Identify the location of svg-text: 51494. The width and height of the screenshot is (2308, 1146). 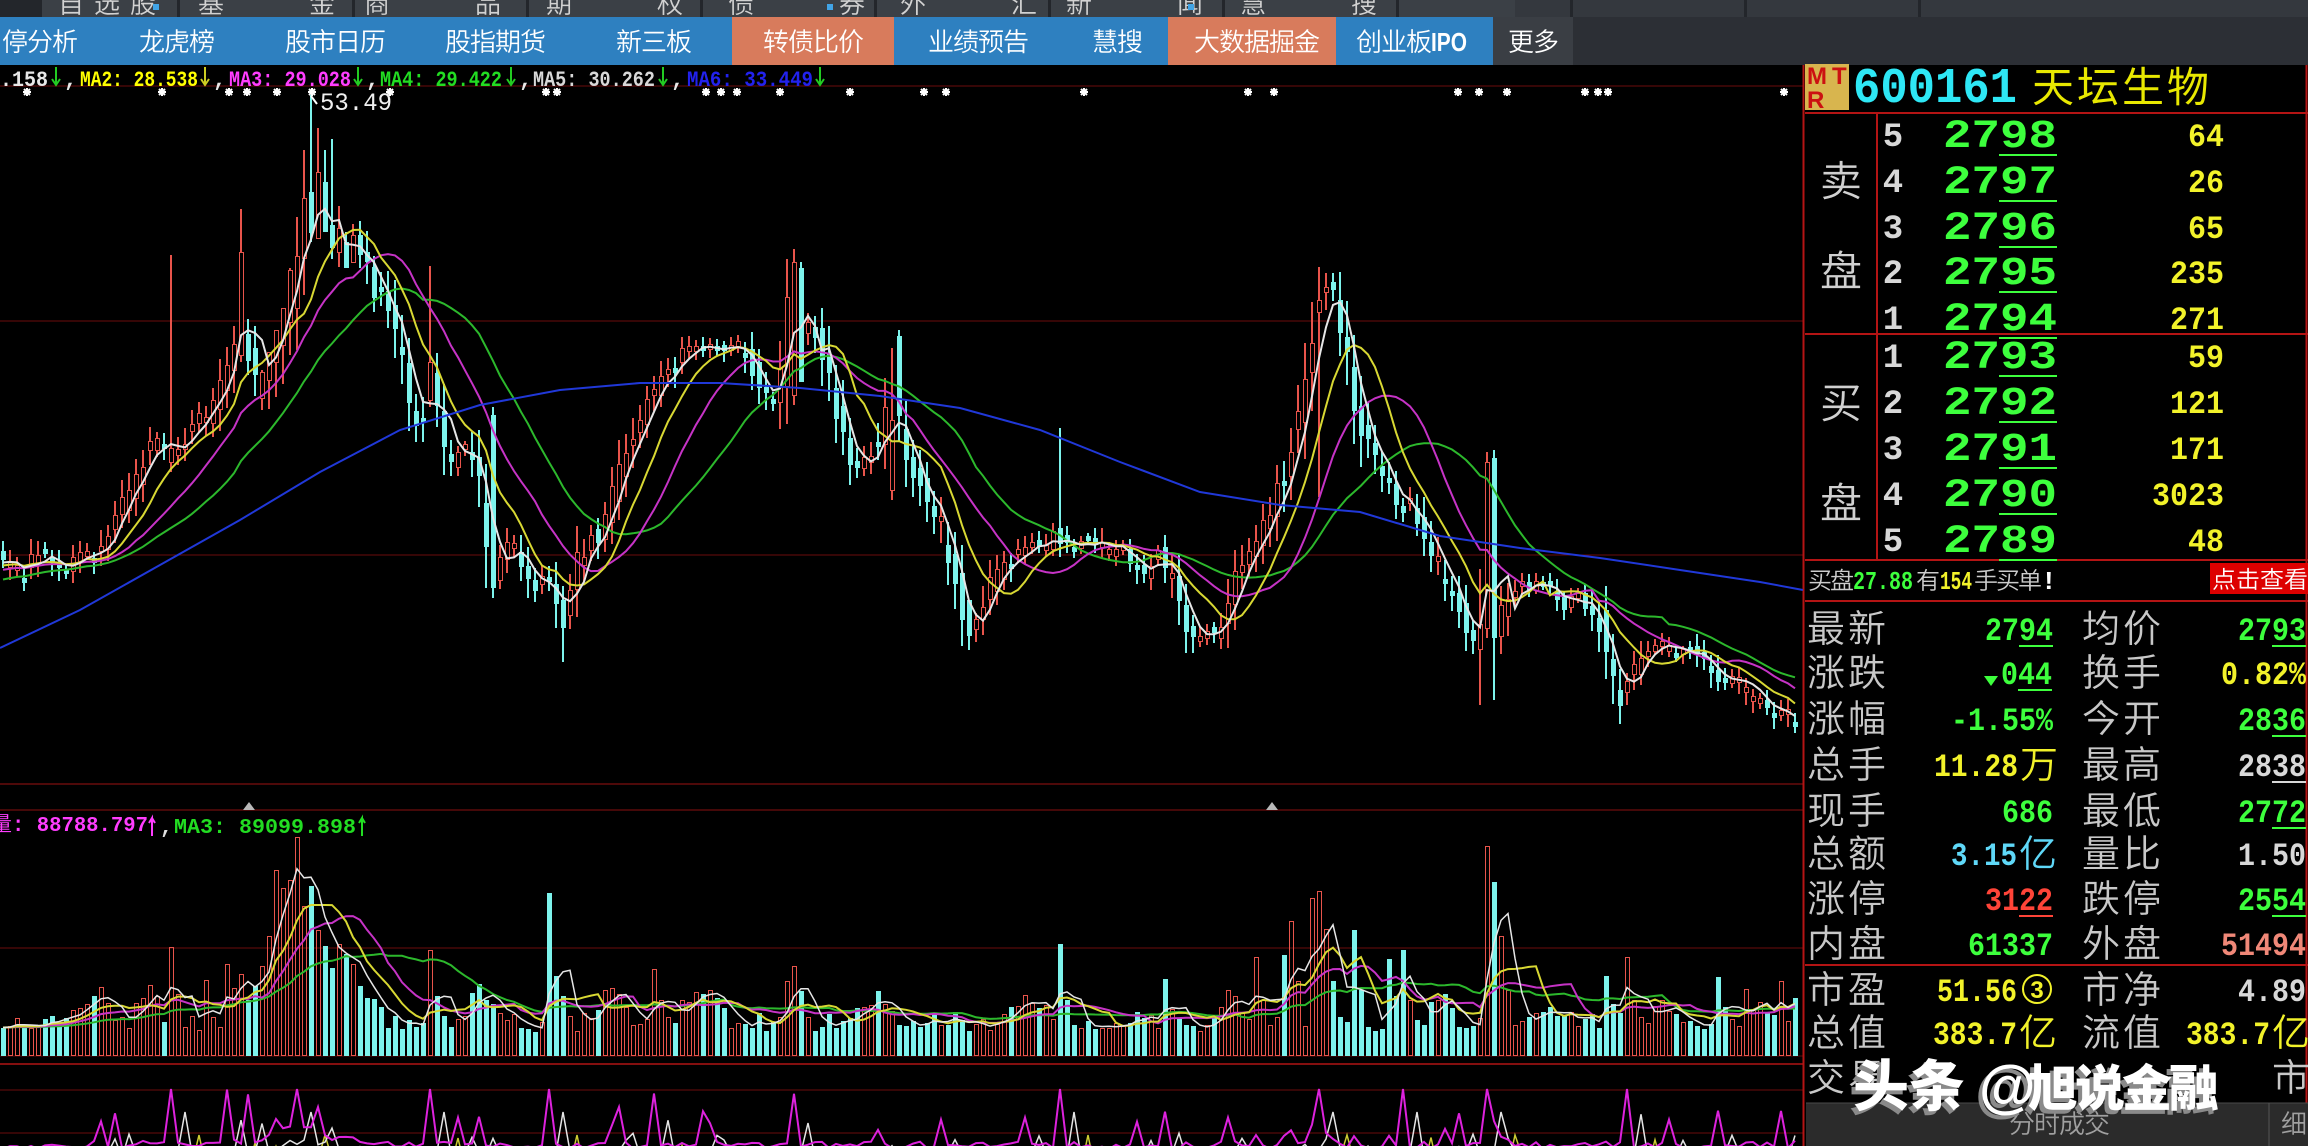
(2263, 946).